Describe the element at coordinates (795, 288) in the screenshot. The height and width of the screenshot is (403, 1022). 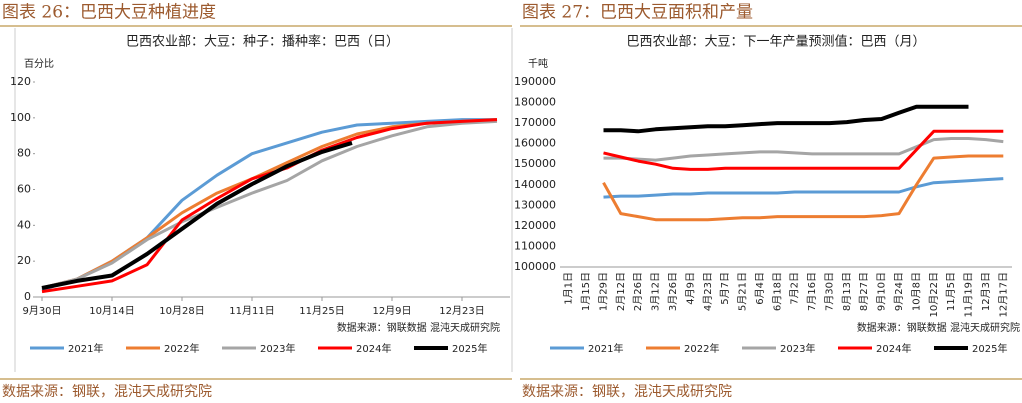
I see `x-tick-label: 7月2日` at that location.